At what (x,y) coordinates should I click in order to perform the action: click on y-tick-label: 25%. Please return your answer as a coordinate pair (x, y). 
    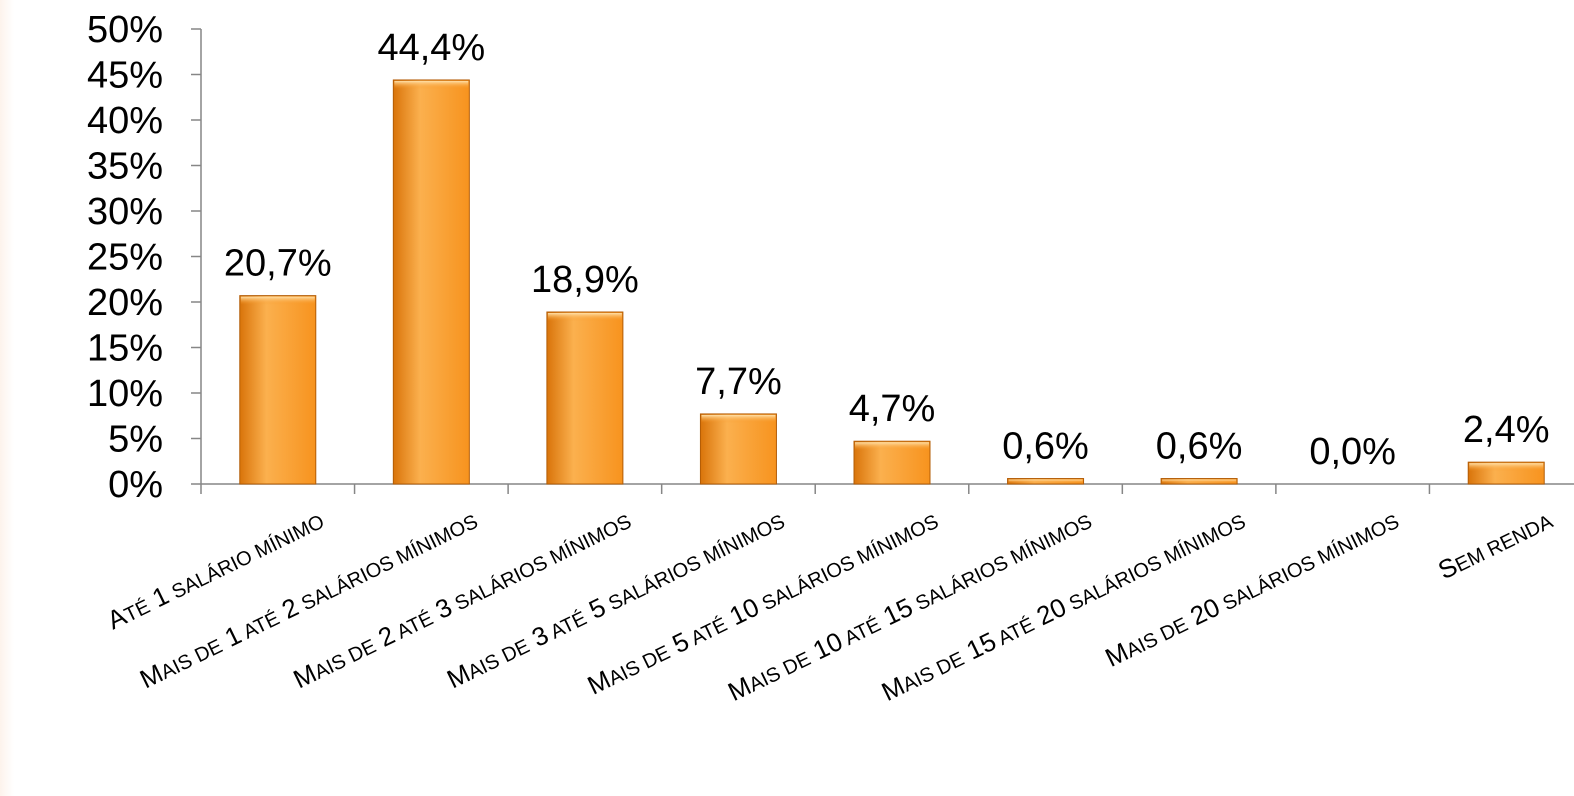
    Looking at the image, I should click on (125, 258).